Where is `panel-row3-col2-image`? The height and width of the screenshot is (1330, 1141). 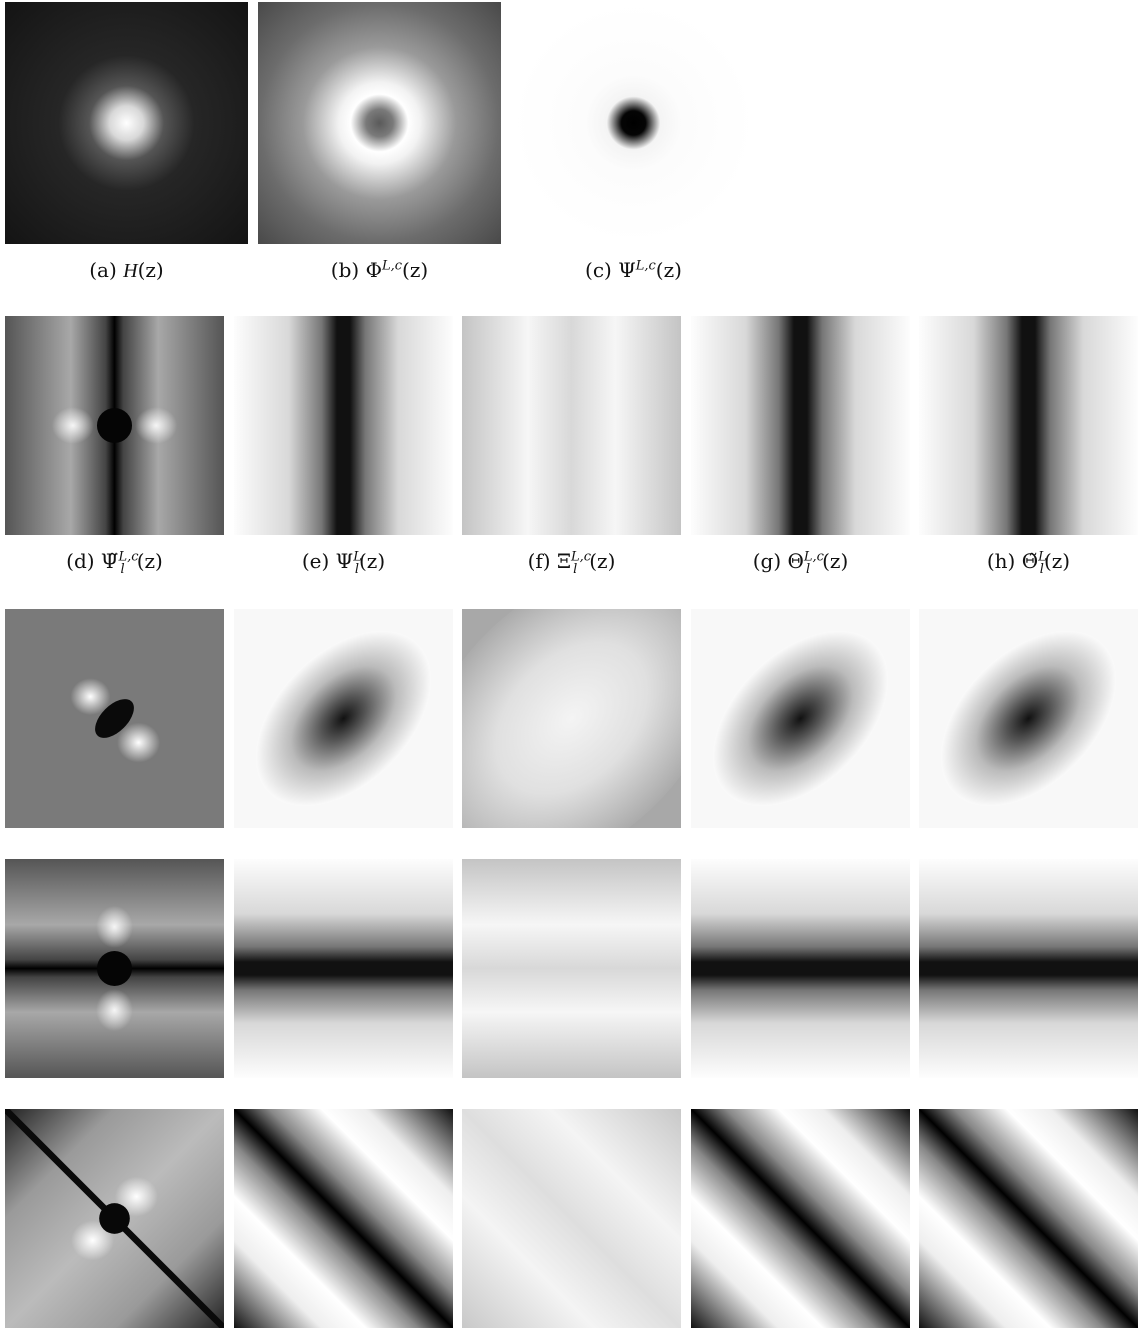 panel-row3-col2-image is located at coordinates (343, 718).